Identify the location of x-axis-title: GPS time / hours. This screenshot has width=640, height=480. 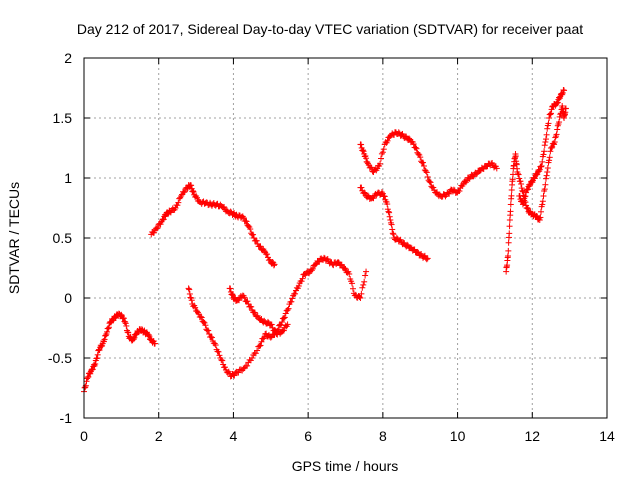
(345, 466).